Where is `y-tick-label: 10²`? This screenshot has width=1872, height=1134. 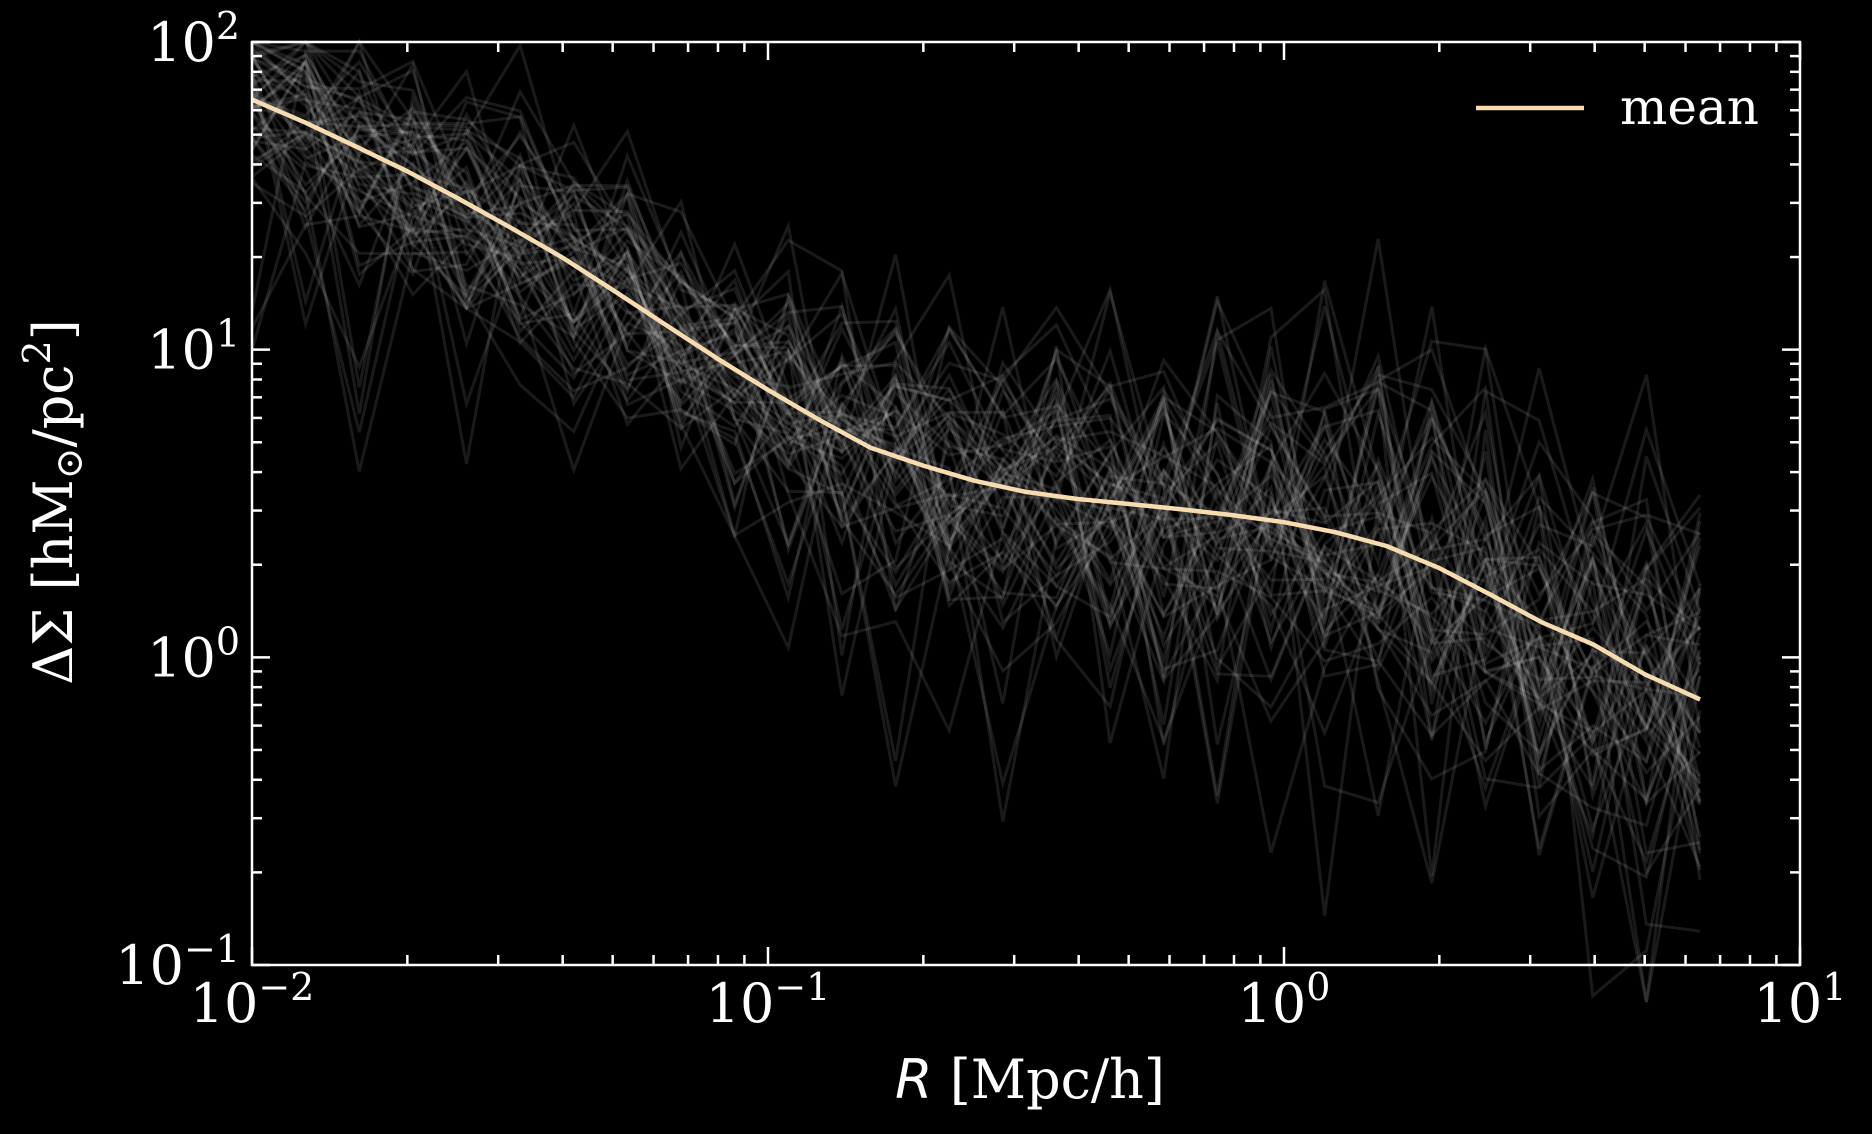 y-tick-label: 10² is located at coordinates (193, 39).